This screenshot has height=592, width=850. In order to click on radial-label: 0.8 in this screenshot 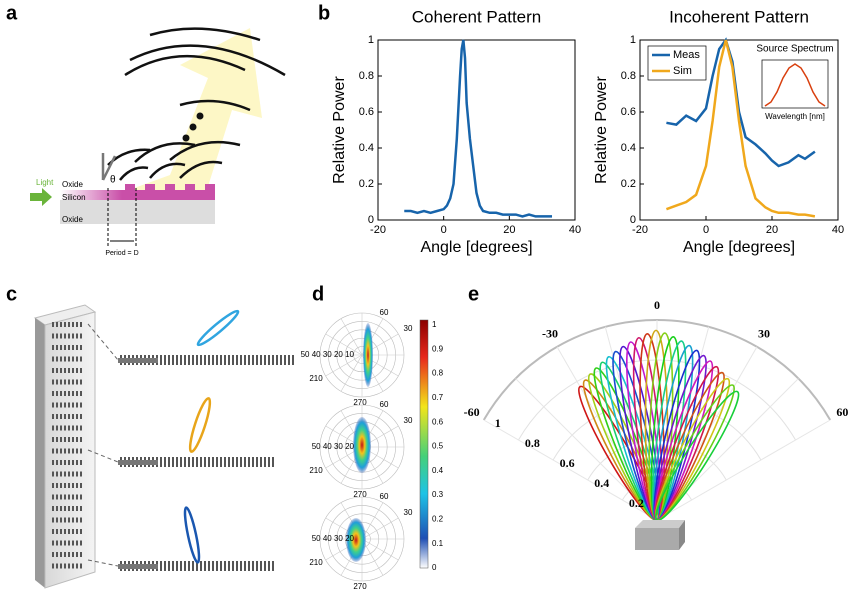, I will do `click(532, 443)`.